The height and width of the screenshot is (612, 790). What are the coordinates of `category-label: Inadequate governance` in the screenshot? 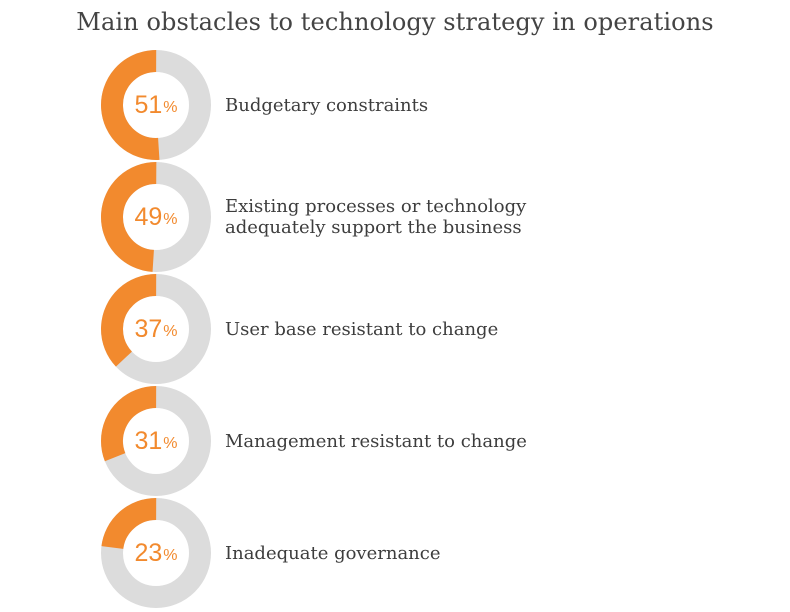 It's located at (435, 553).